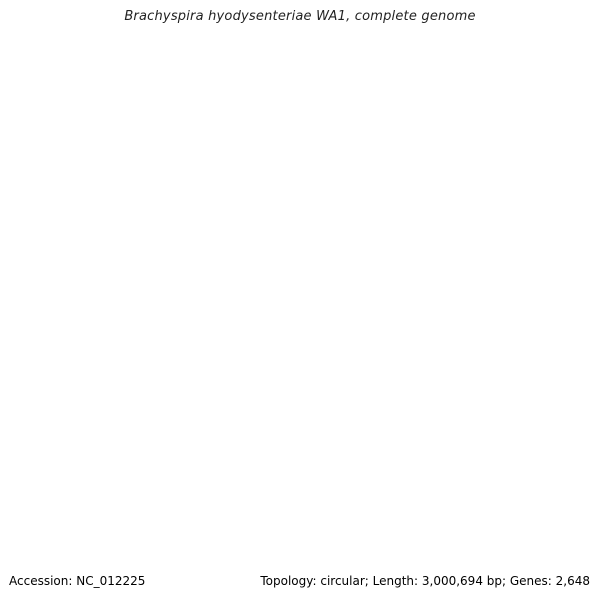 The width and height of the screenshot is (600, 600). Describe the element at coordinates (77, 581) in the screenshot. I see `accession-text: Accession: NC_012225` at that location.